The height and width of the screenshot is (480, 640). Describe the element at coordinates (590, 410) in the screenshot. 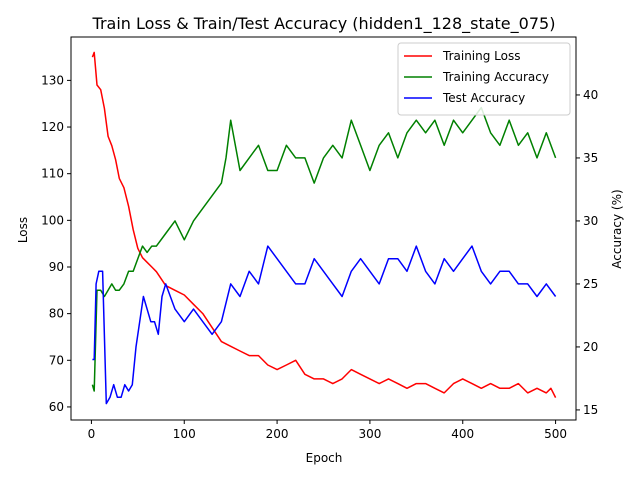

I see `y-right-tick-label: 15` at that location.